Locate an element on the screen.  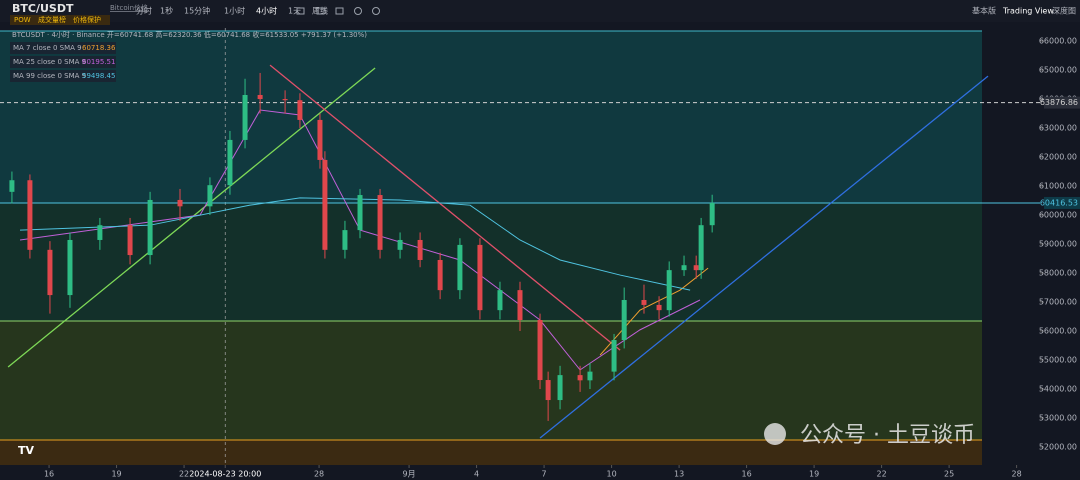
interval: 周线 is located at coordinates (320, 11).